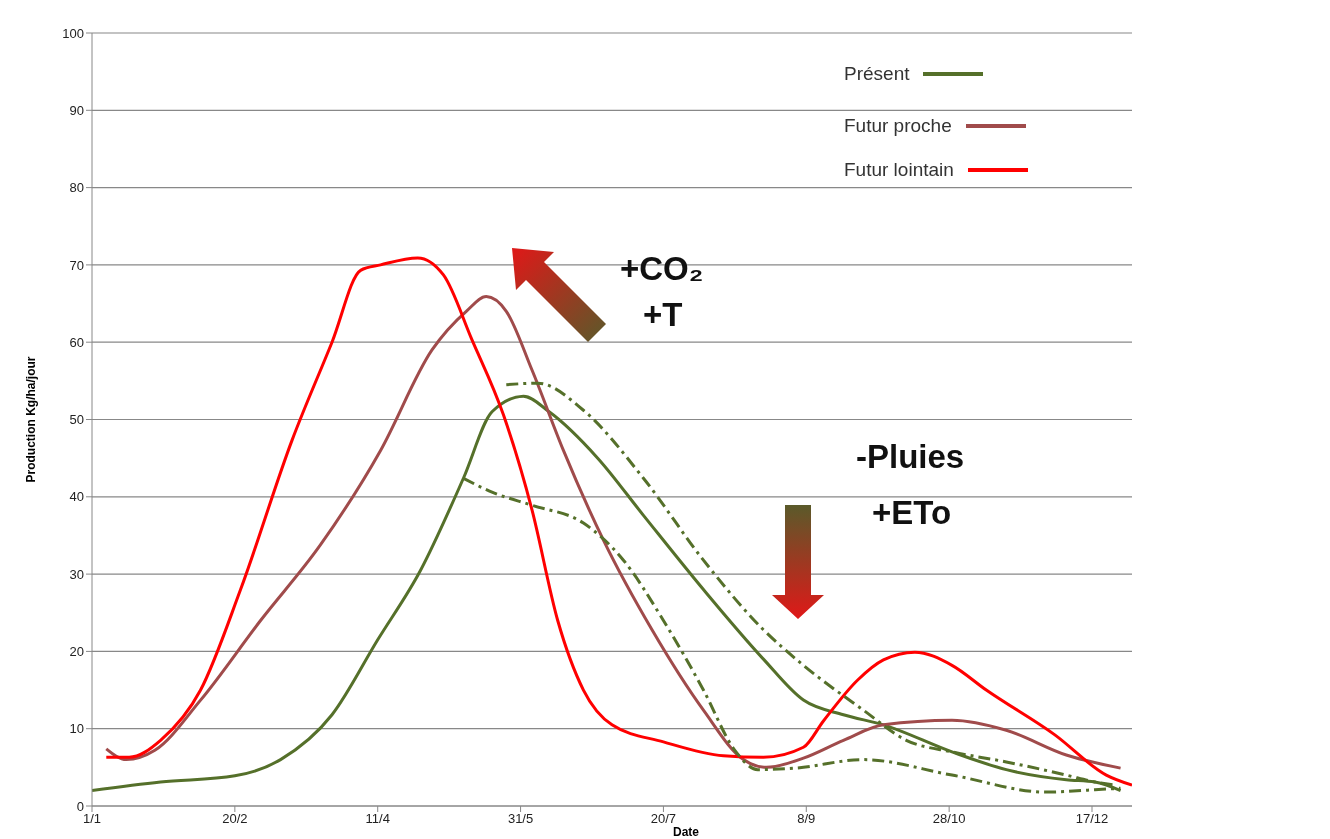 The image size is (1330, 839). What do you see at coordinates (910, 457) in the screenshot?
I see `annotation: -Pluies` at bounding box center [910, 457].